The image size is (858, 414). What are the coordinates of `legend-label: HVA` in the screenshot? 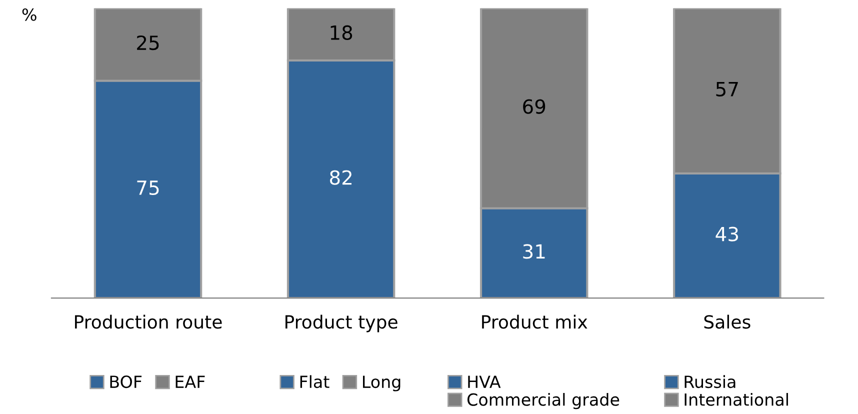 It's located at (484, 382).